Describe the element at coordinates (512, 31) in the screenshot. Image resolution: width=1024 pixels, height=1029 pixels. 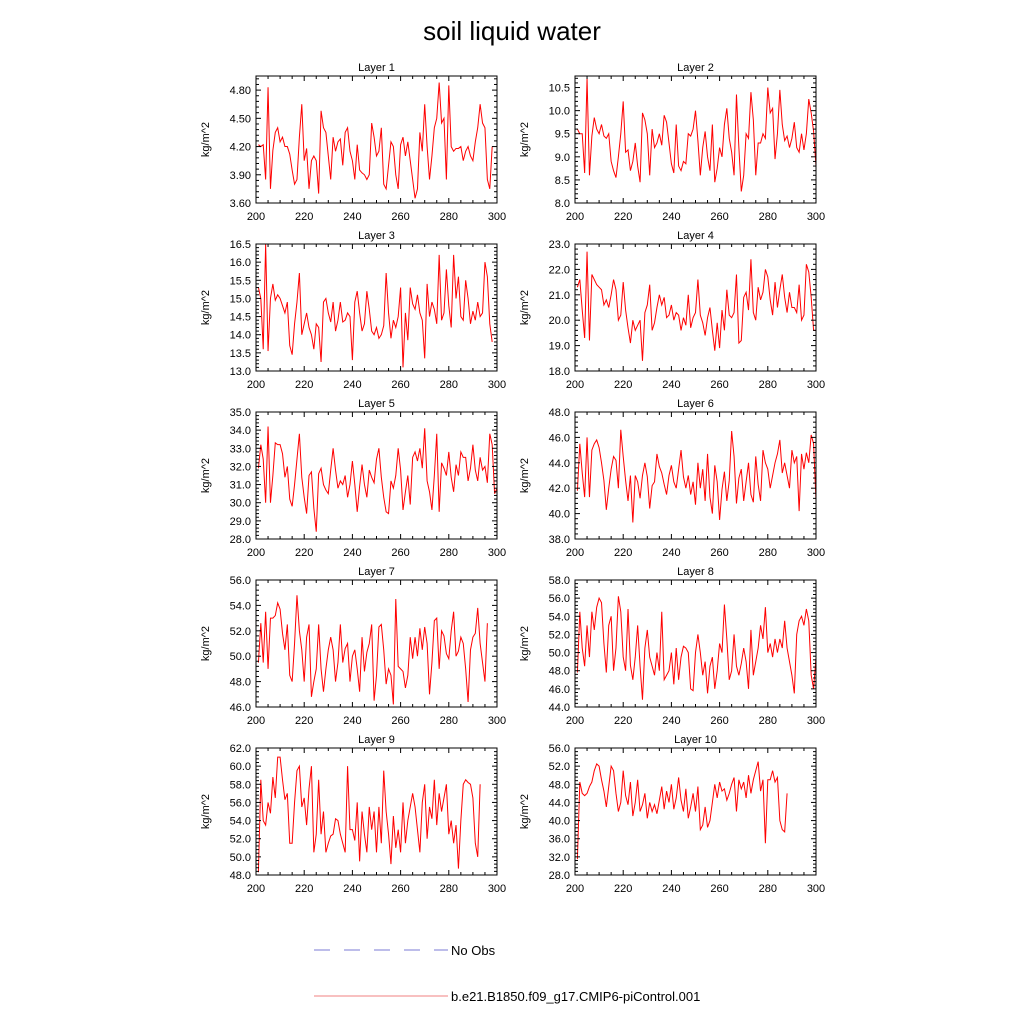
I see `figure-title: soil liquid water` at that location.